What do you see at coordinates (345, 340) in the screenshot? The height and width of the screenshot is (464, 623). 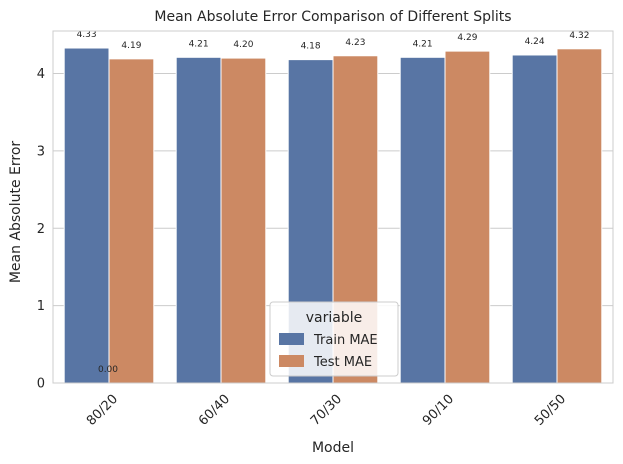 I see `legend-item-label: Train MAE` at bounding box center [345, 340].